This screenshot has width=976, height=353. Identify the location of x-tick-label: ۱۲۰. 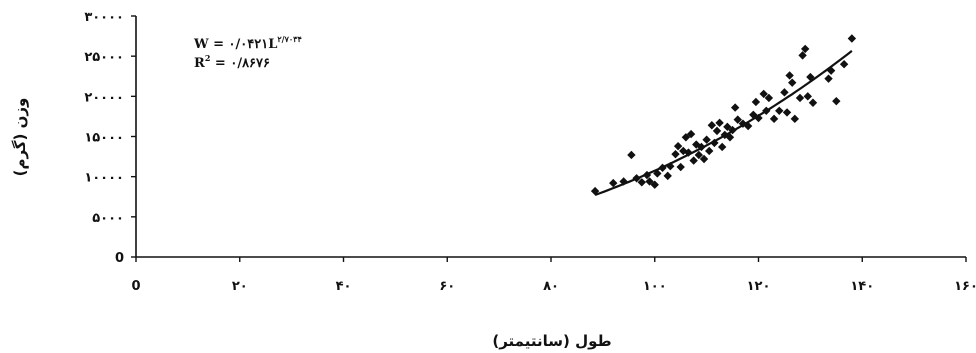
(759, 286).